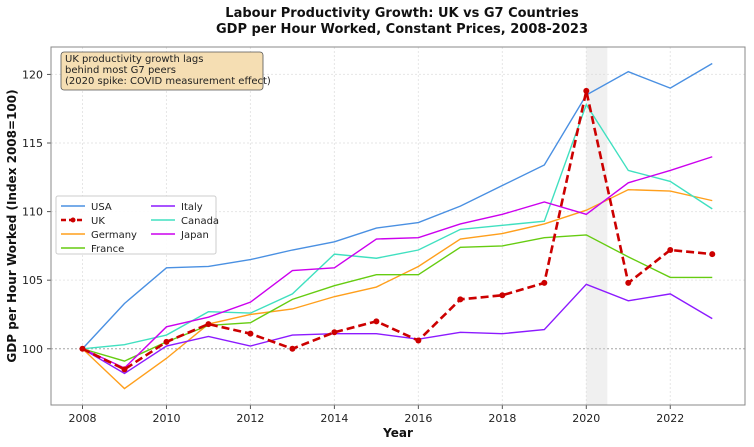  What do you see at coordinates (32, 143) in the screenshot?
I see `y-tick-label: 115` at bounding box center [32, 143].